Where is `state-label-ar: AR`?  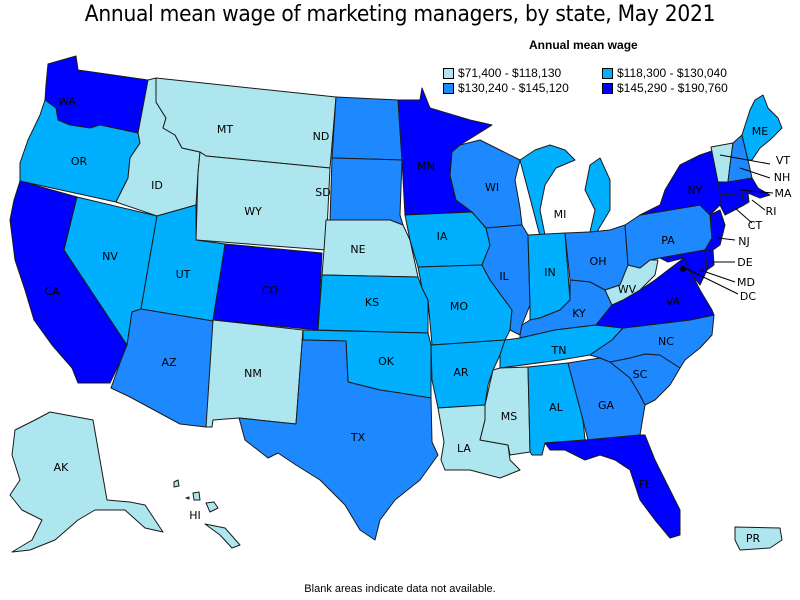
state-label-ar: AR is located at coordinates (461, 372).